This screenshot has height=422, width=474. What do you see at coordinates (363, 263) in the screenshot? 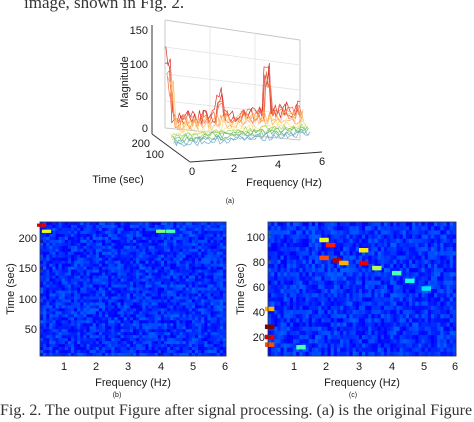
I see `heatmap-hot-spot` at bounding box center [363, 263].